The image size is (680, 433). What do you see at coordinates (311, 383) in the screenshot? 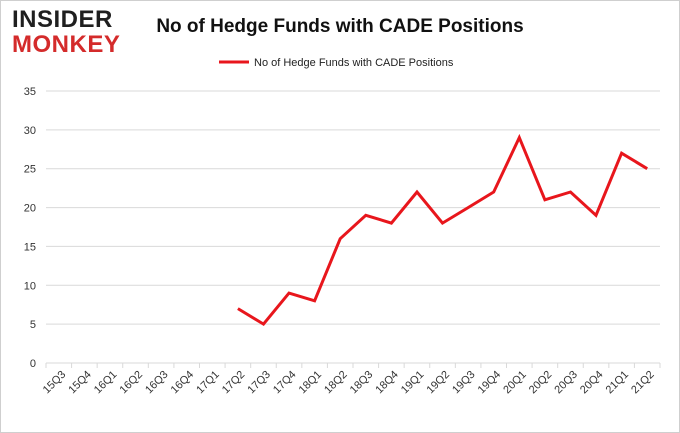
I see `x-tick-label: 18Q1` at bounding box center [311, 383].